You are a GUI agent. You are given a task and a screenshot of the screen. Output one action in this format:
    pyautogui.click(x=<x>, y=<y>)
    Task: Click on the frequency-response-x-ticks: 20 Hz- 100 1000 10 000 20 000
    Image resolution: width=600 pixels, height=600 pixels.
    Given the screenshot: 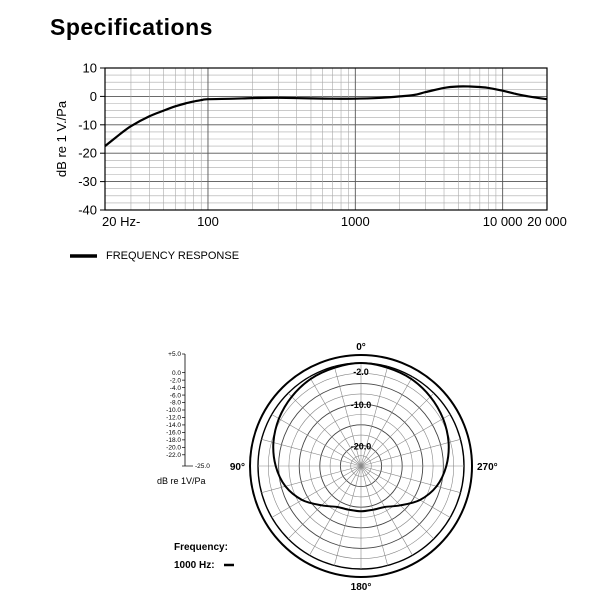 What is the action you would take?
    pyautogui.click(x=334, y=221)
    